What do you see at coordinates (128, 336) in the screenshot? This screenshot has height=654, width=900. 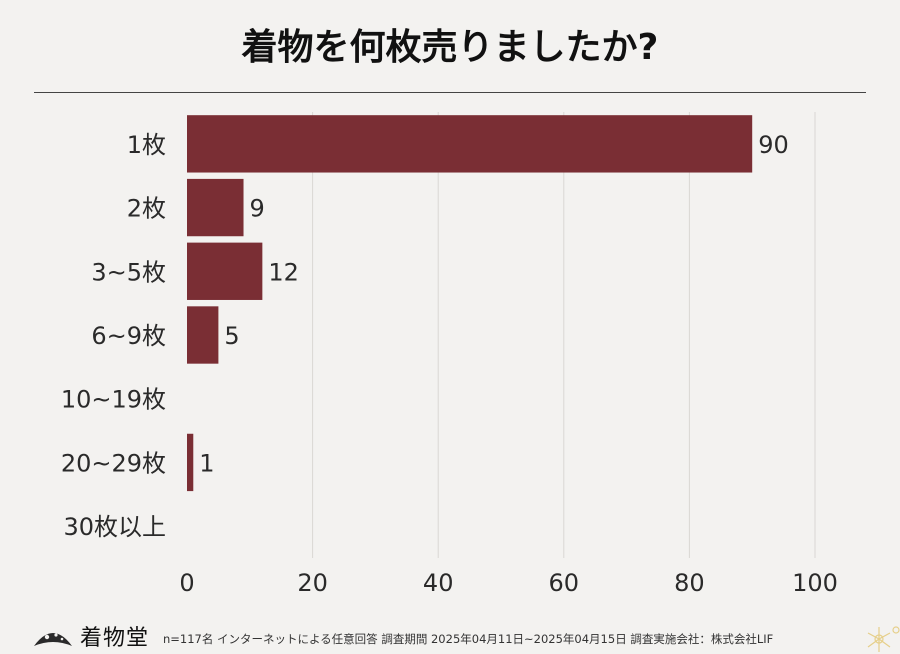 I see `category-label: 6~9枚` at bounding box center [128, 336].